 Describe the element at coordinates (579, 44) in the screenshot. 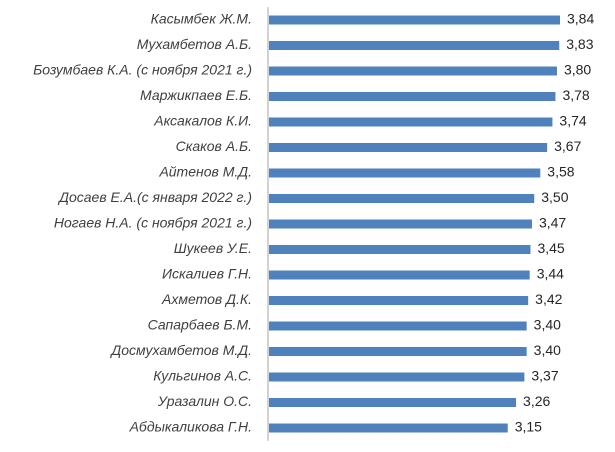

I see `data-label: 3,83` at that location.